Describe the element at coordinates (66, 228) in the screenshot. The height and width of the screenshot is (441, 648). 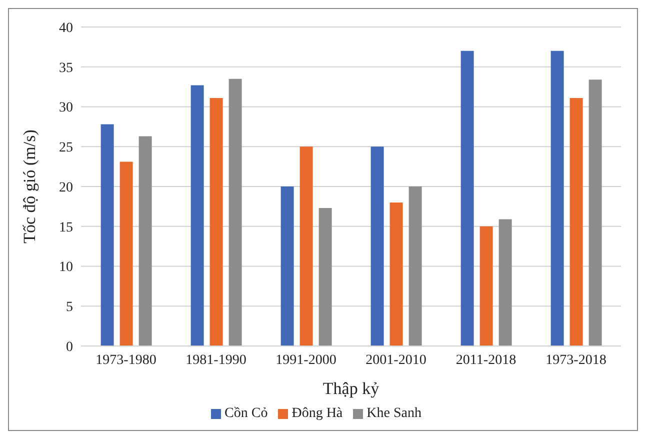
I see `y-tick-label: 15` at that location.